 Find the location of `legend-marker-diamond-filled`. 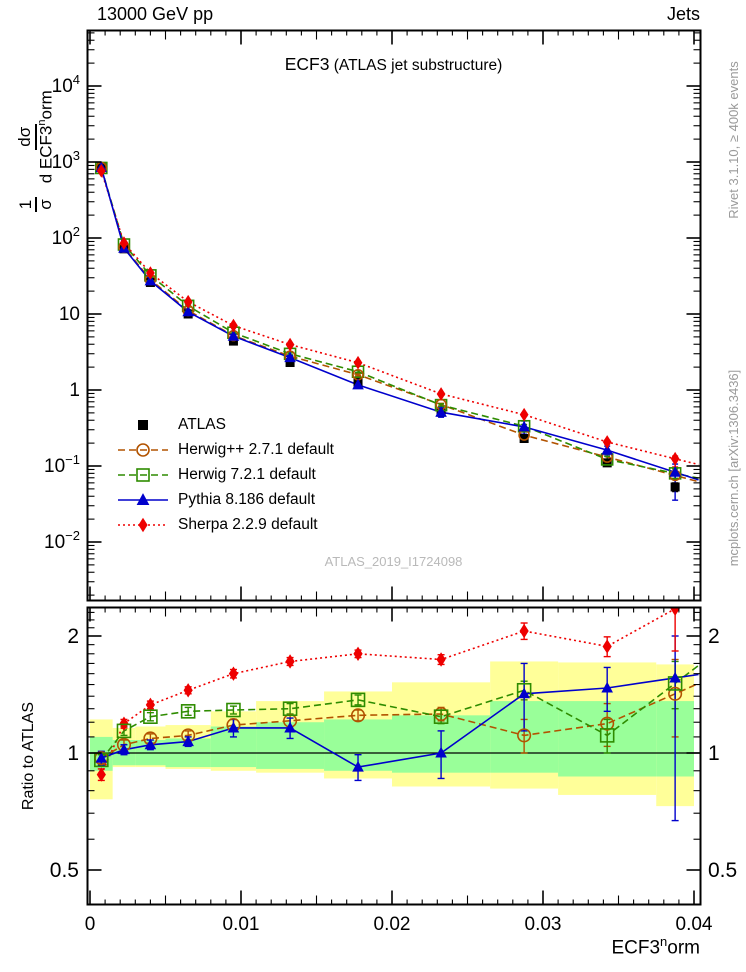

legend-marker-diamond-filled is located at coordinates (143, 524).